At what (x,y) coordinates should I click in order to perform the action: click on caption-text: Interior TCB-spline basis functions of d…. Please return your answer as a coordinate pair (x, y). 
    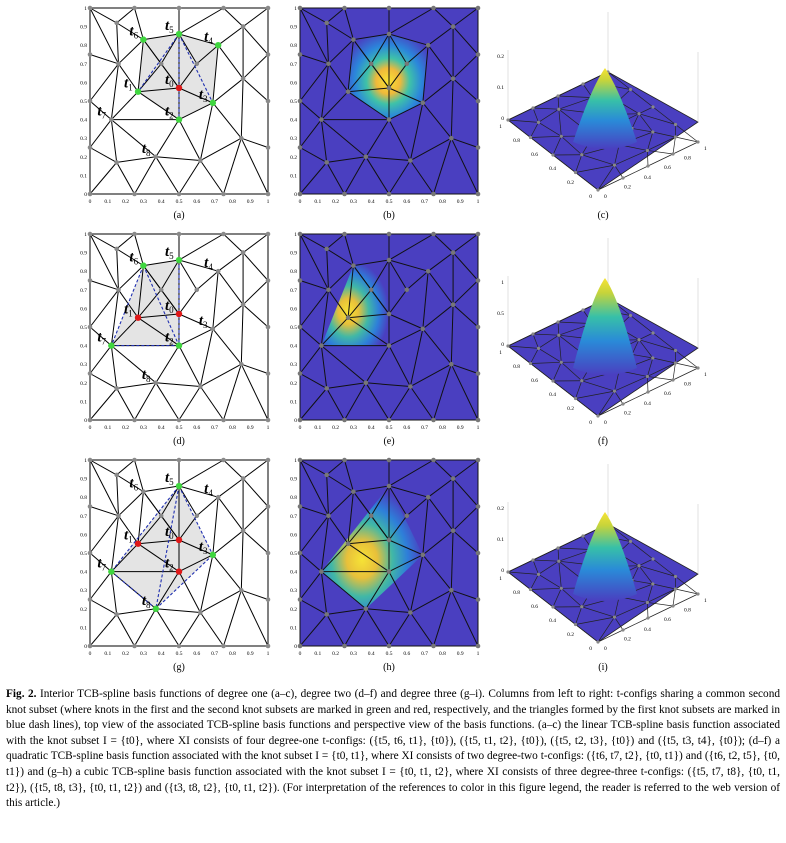
    Looking at the image, I should click on (393, 749).